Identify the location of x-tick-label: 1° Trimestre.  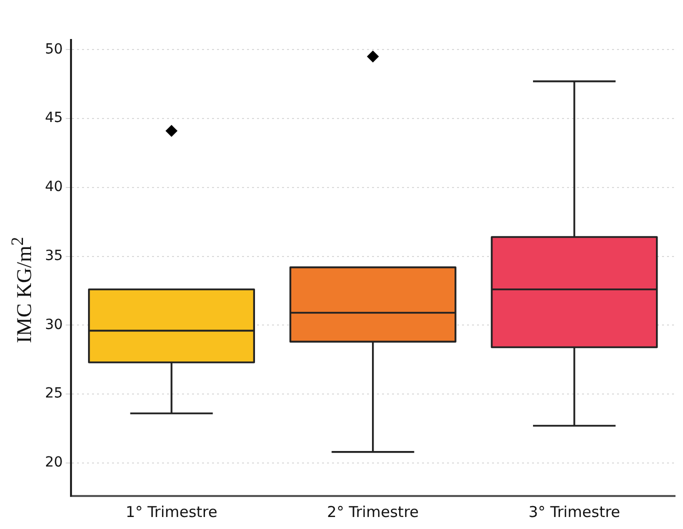
(172, 511).